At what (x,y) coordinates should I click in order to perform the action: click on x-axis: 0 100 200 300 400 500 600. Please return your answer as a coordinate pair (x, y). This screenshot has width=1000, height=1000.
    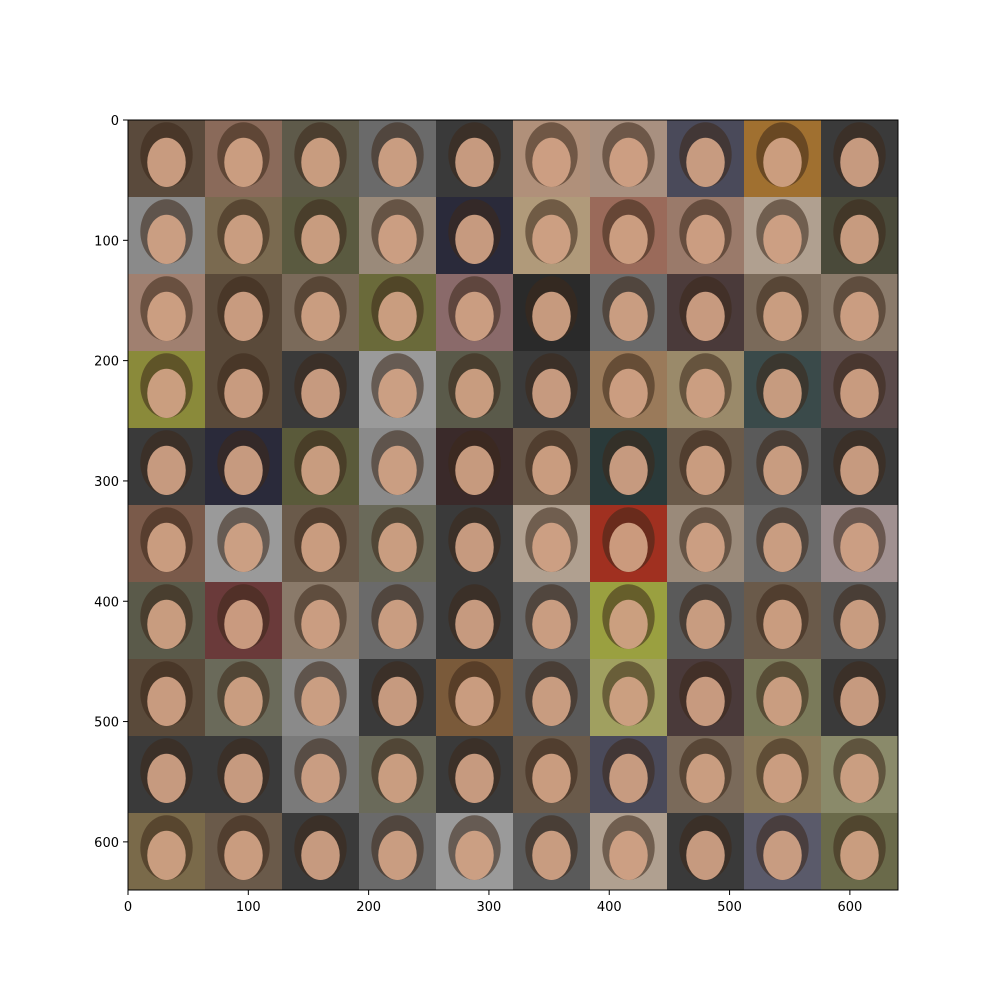
    Looking at the image, I should click on (493, 902).